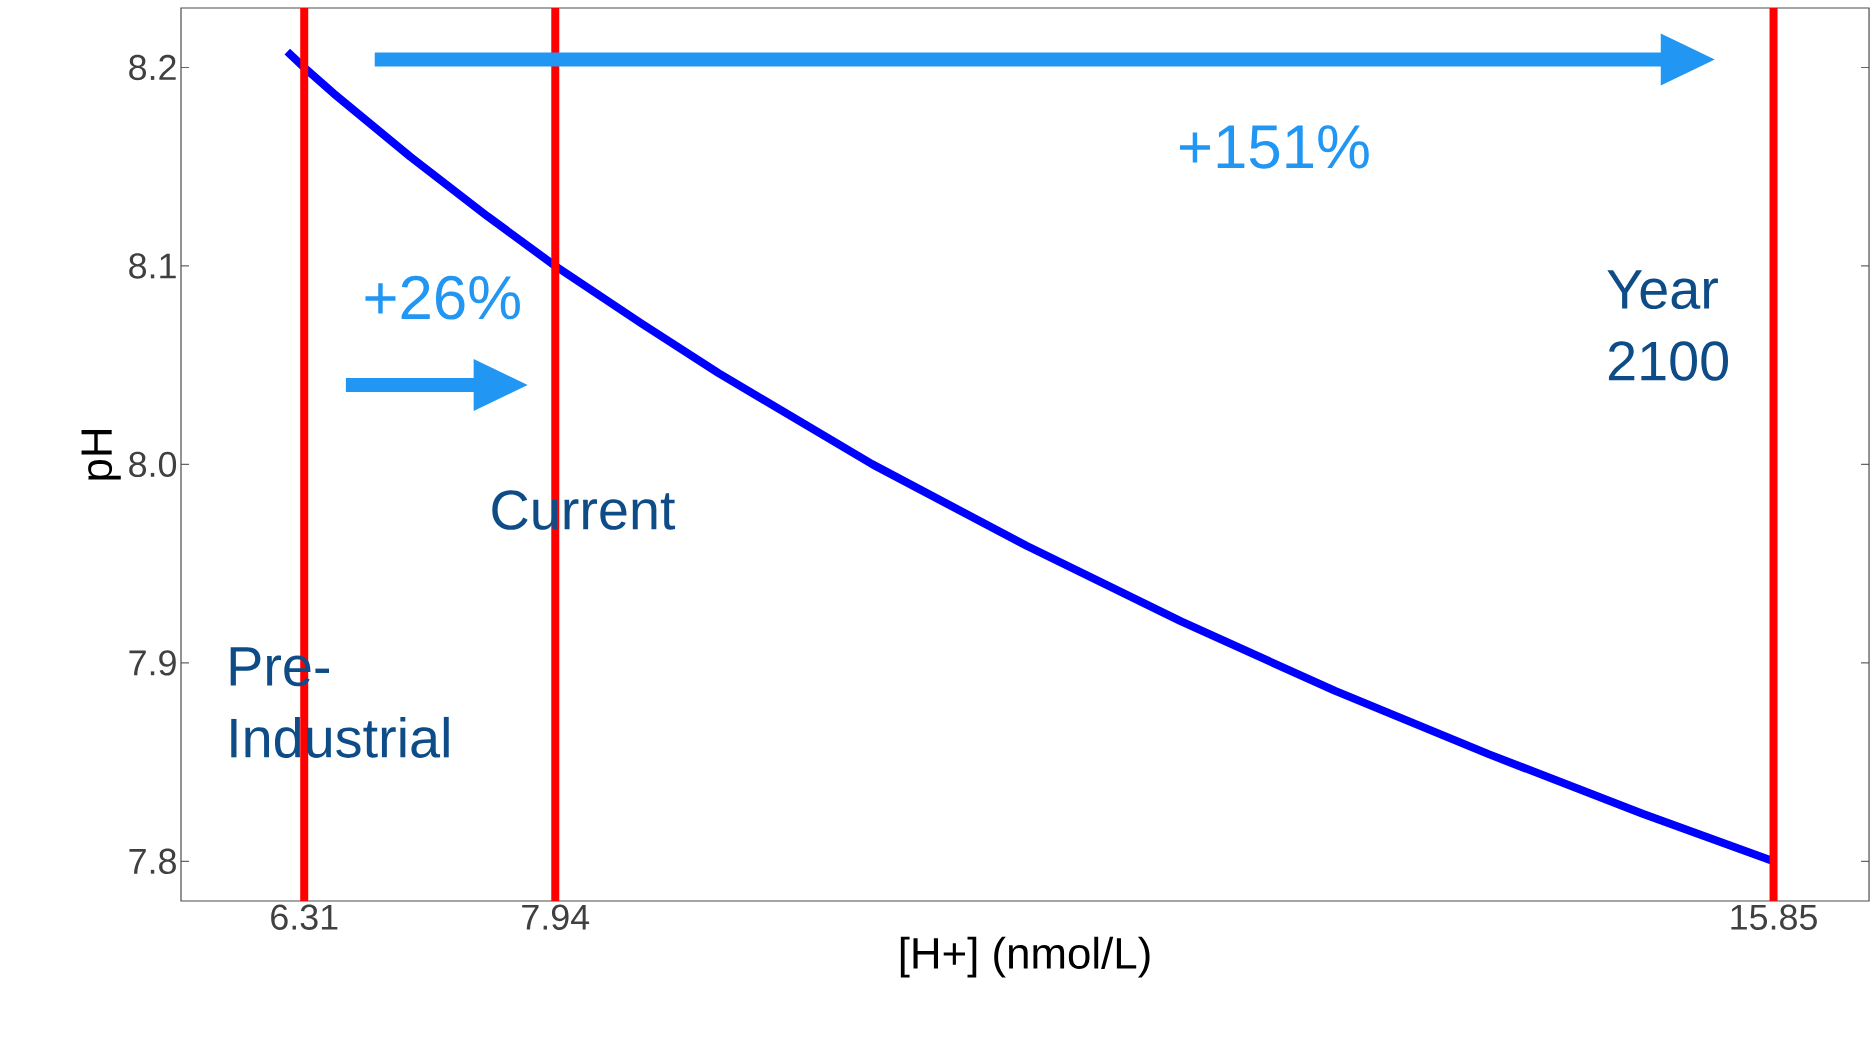 The width and height of the screenshot is (1872, 1047). Describe the element at coordinates (152, 67) in the screenshot. I see `y-tick-label: 8.2` at that location.